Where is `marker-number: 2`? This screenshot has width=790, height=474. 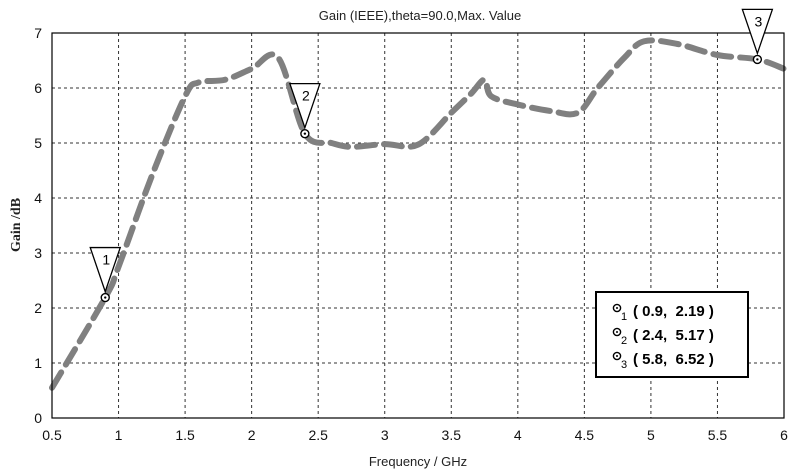 marker-number: 2 is located at coordinates (306, 96).